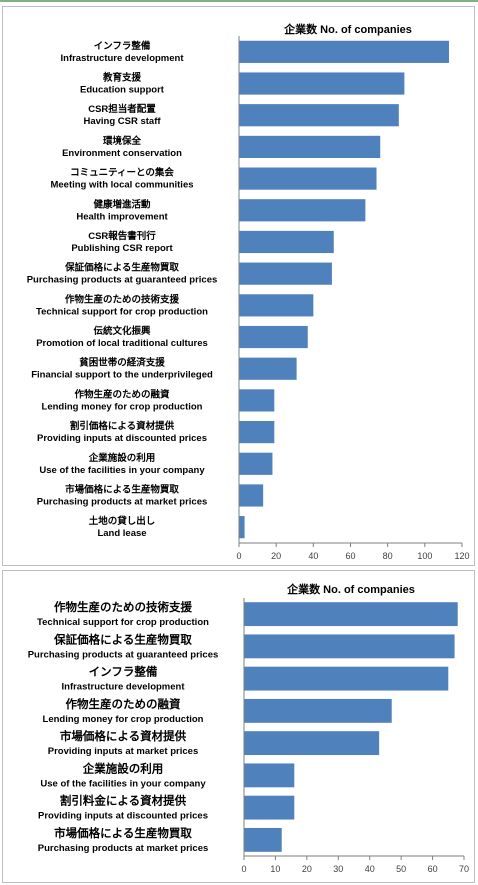 The image size is (478, 885). I want to click on category-label-ja: CSR報告書刊行, so click(122, 236).